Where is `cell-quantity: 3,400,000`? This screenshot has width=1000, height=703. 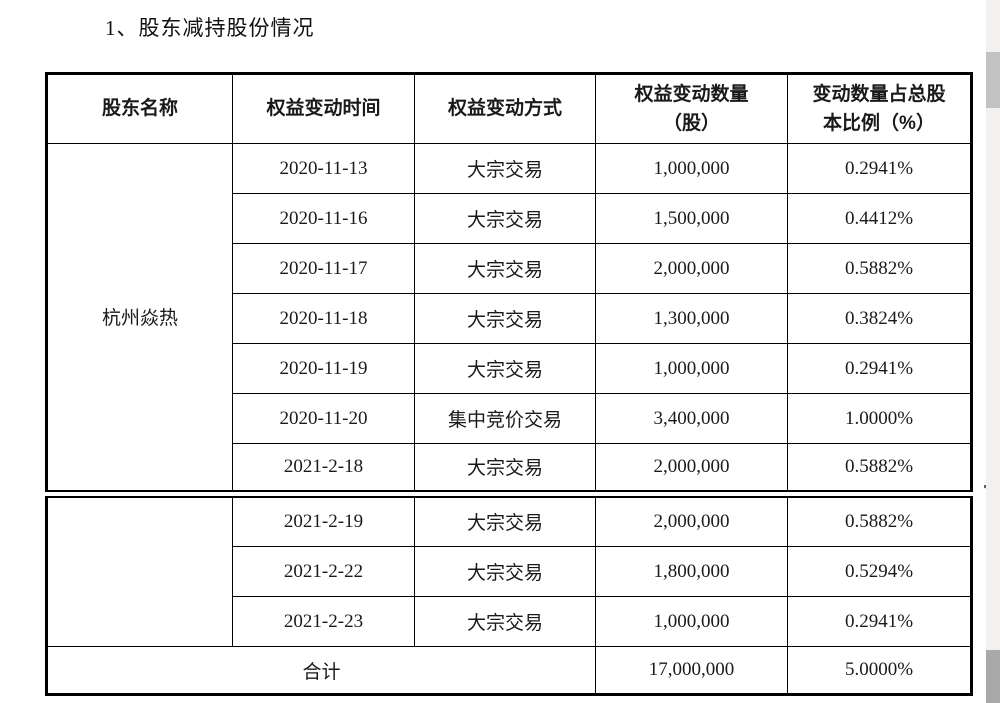 cell-quantity: 3,400,000 is located at coordinates (691, 418).